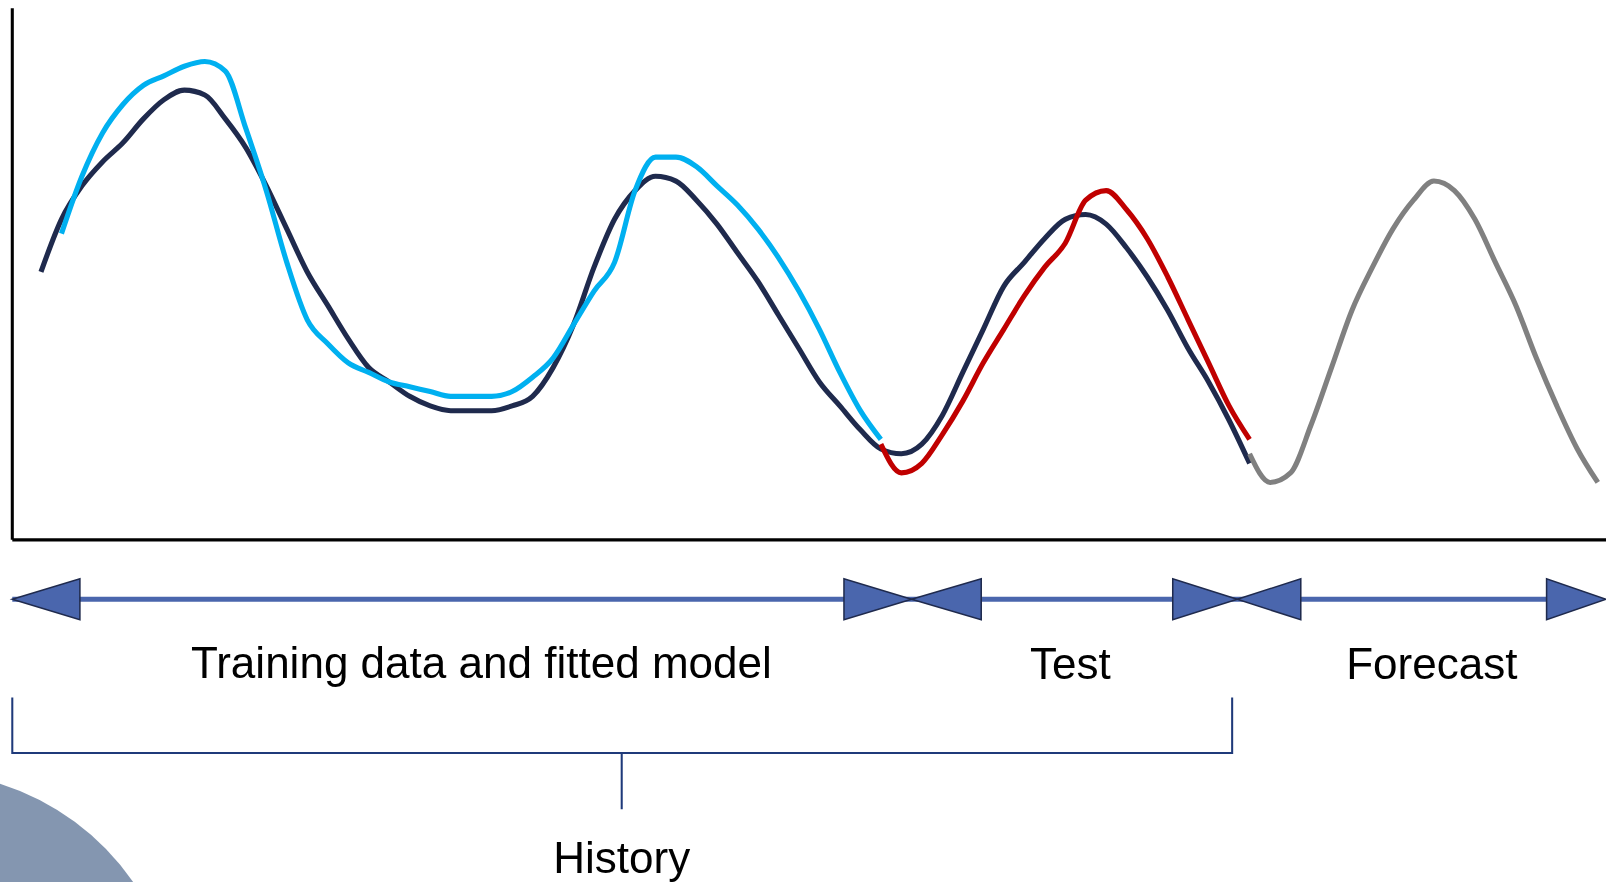 The height and width of the screenshot is (882, 1606). What do you see at coordinates (622, 857) in the screenshot?
I see `text: History` at bounding box center [622, 857].